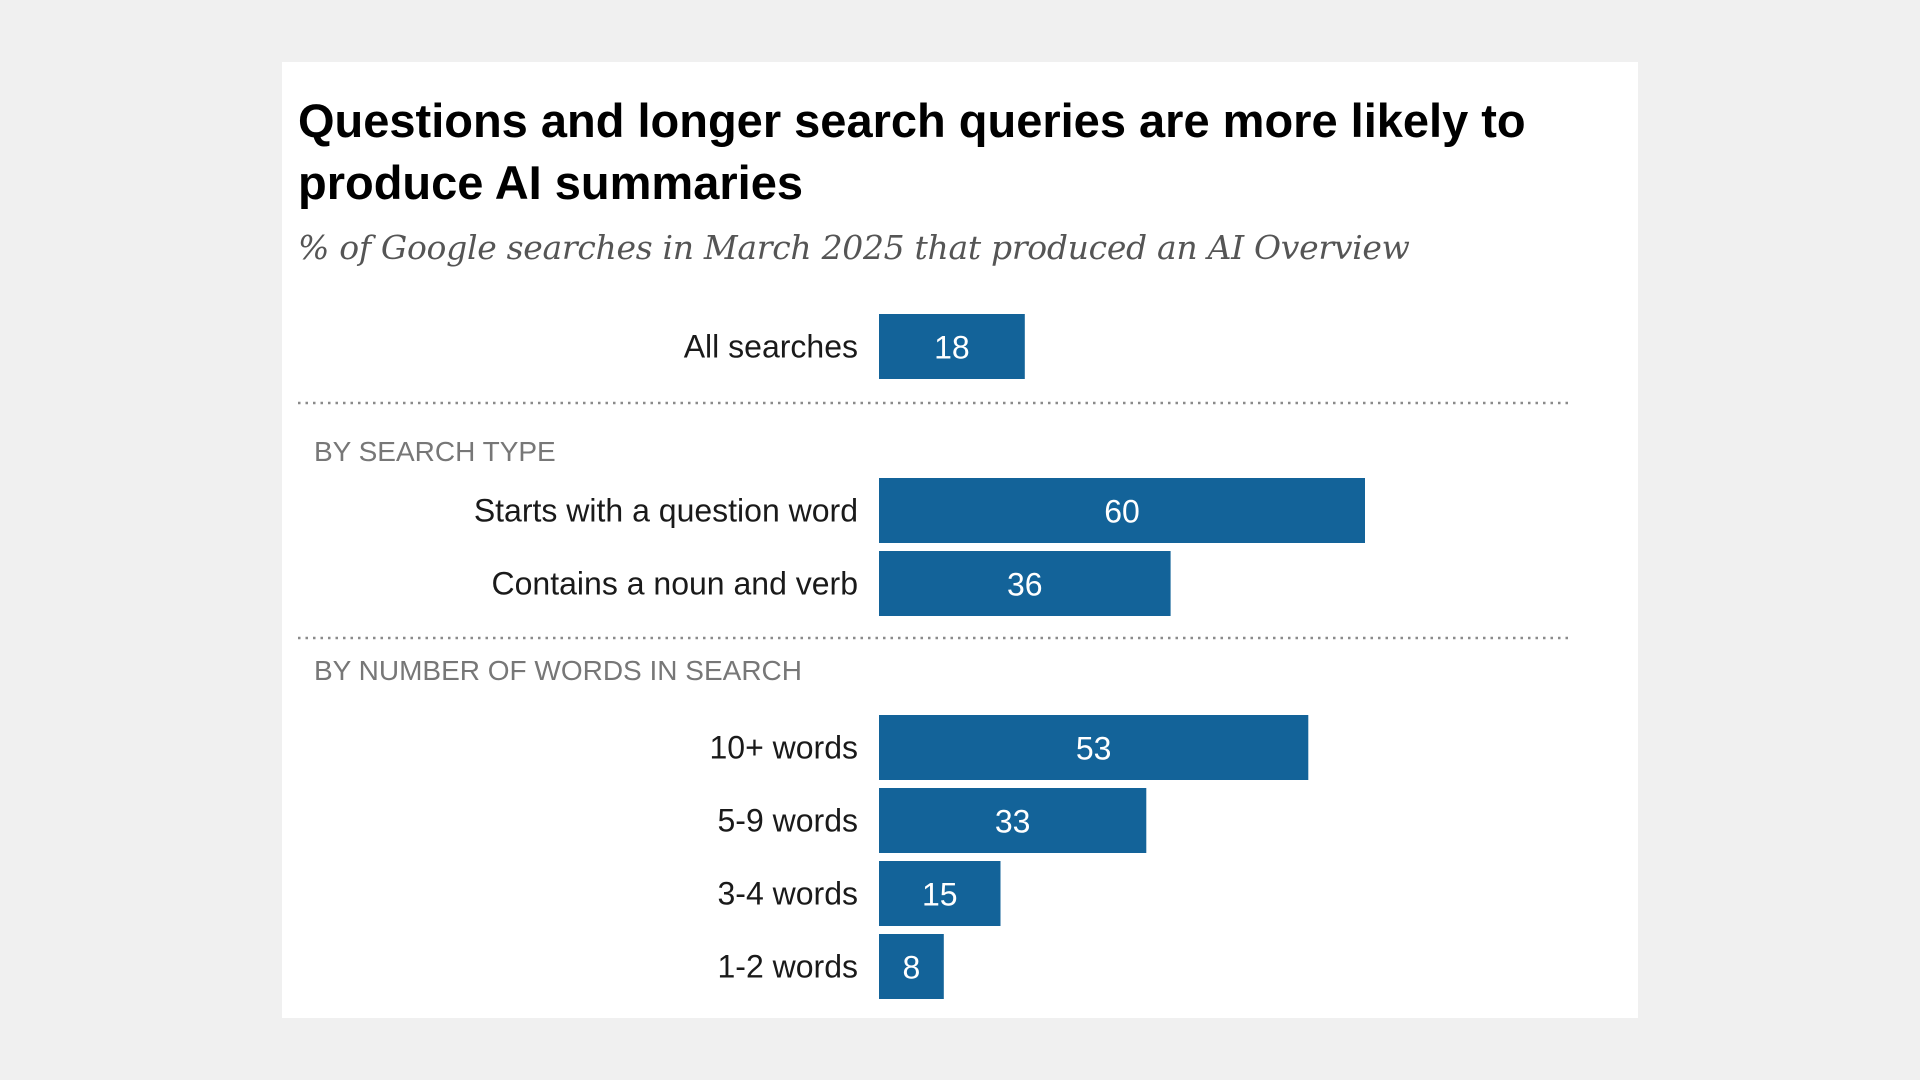 Image resolution: width=1920 pixels, height=1080 pixels. I want to click on section-label: BY NUMBER OF WORDS IN SEARCH, so click(558, 670).